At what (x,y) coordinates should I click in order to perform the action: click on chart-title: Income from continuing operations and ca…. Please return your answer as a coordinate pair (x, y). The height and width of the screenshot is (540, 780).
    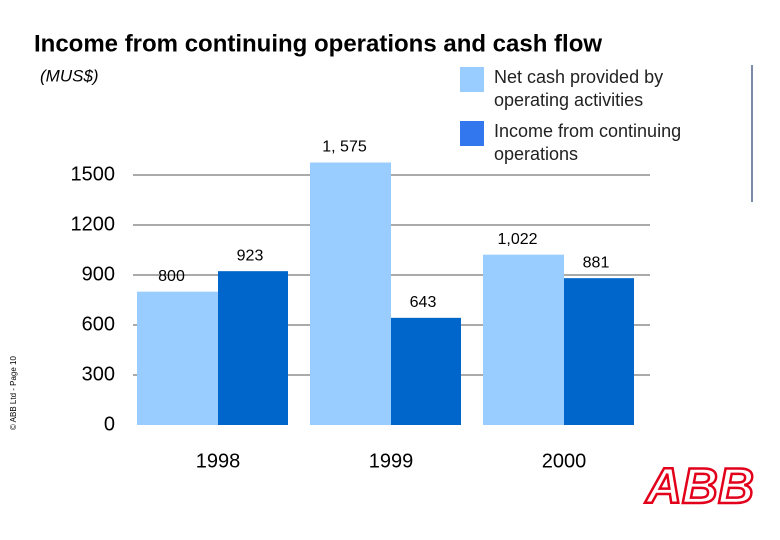
    Looking at the image, I should click on (318, 43).